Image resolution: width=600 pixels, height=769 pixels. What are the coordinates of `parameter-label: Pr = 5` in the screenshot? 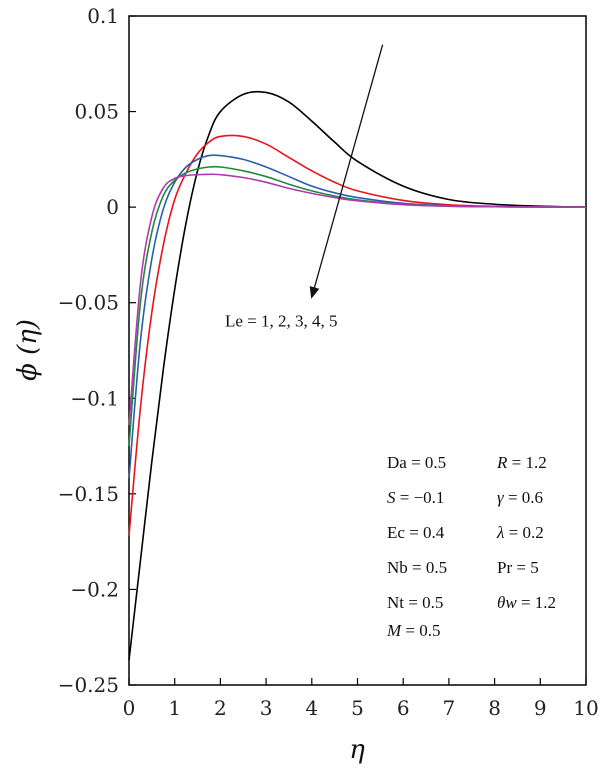 It's located at (518, 567).